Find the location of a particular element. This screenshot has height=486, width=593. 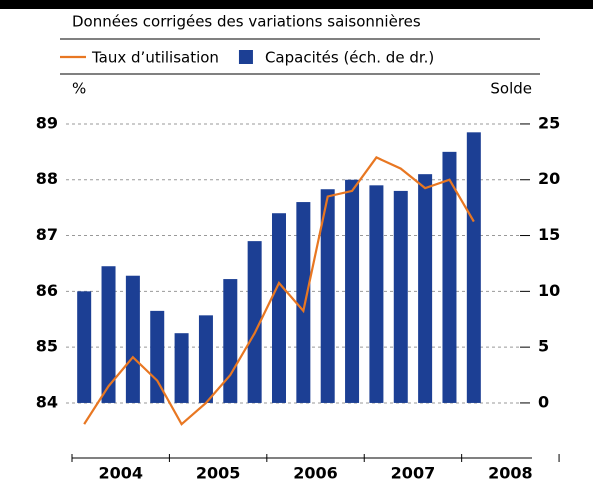

y-axis-title: % is located at coordinates (79, 89).